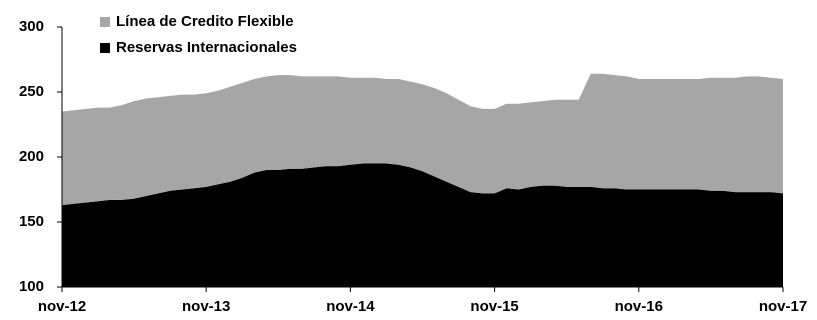 The width and height of the screenshot is (817, 320). What do you see at coordinates (205, 21) in the screenshot?
I see `legend-label: Línea de Credito Flexible` at bounding box center [205, 21].